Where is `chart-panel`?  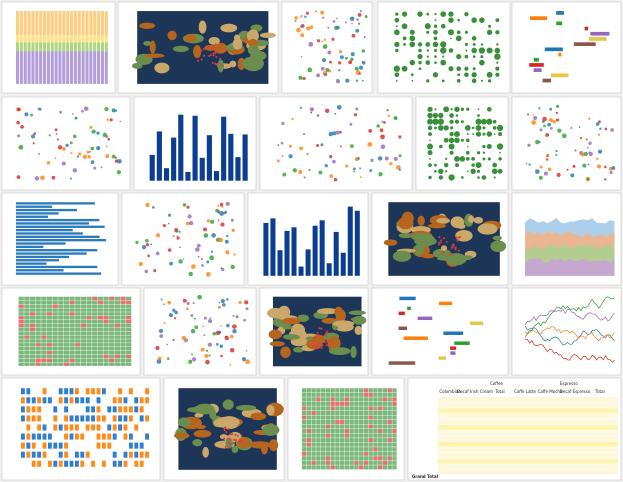 chart-panel is located at coordinates (66, 143).